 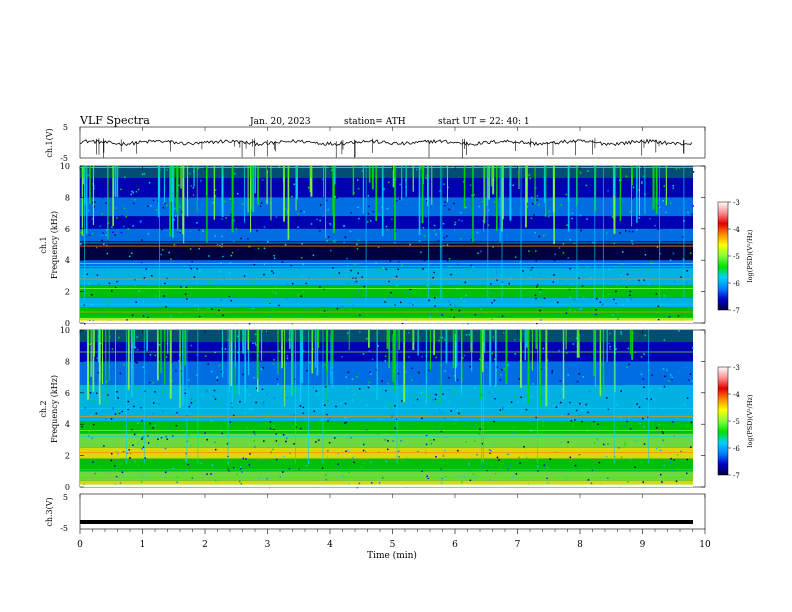 What do you see at coordinates (67, 260) in the screenshot?
I see `spectrogram-ytick-label: 4` at bounding box center [67, 260].